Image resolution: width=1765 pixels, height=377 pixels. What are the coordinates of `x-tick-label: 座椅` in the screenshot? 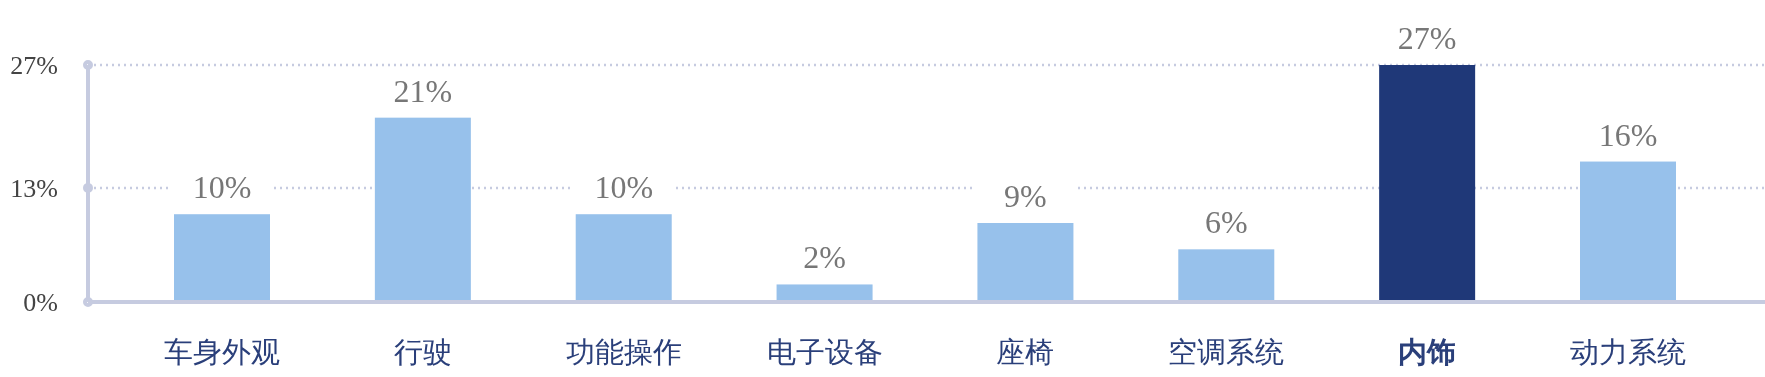 It's located at (1025, 352).